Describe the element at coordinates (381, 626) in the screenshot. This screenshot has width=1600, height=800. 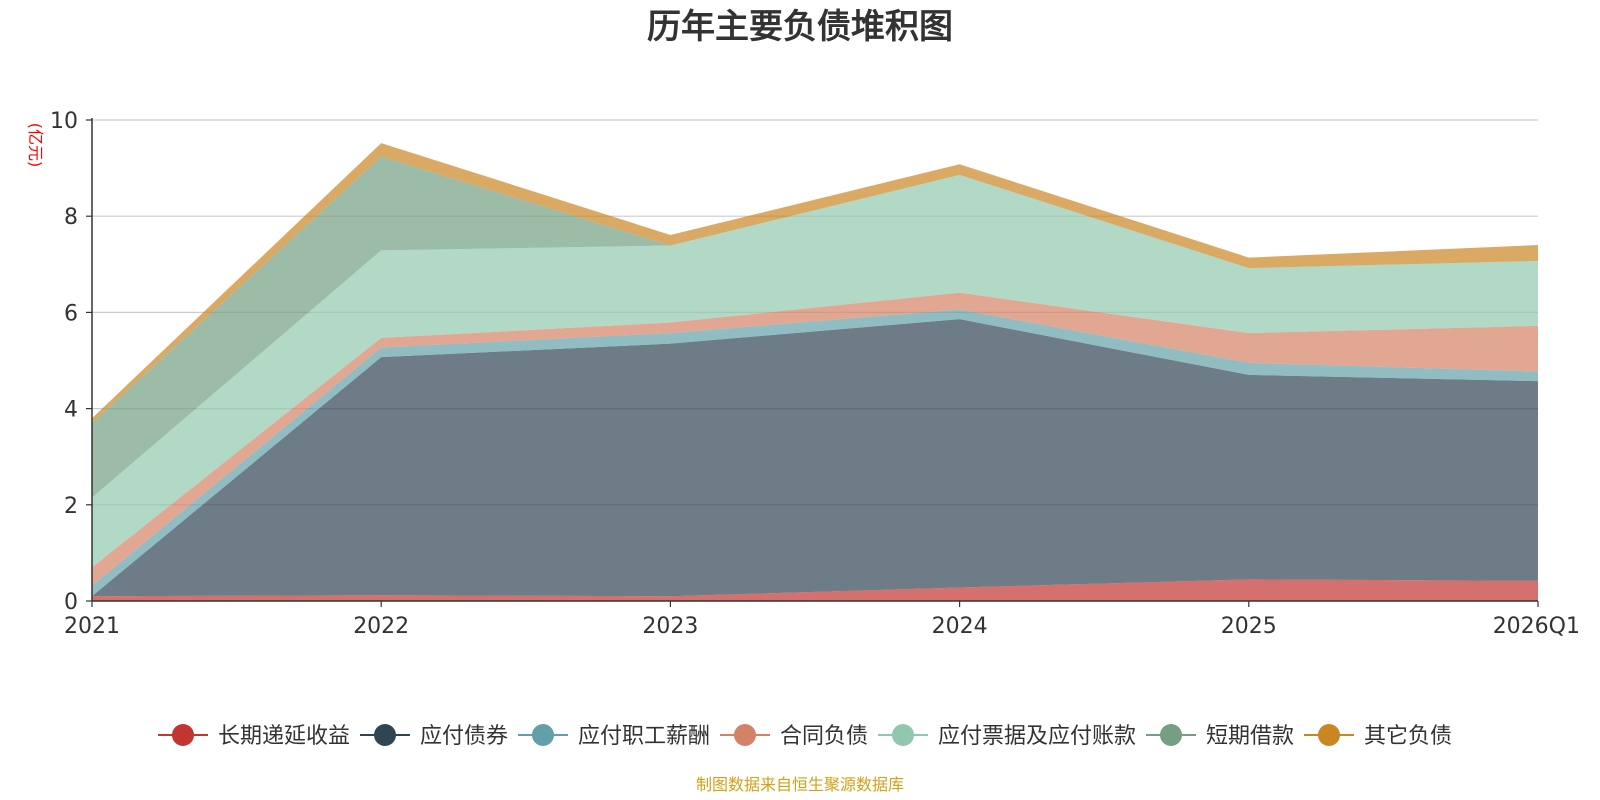
I see `x-tick-label: 2022` at that location.